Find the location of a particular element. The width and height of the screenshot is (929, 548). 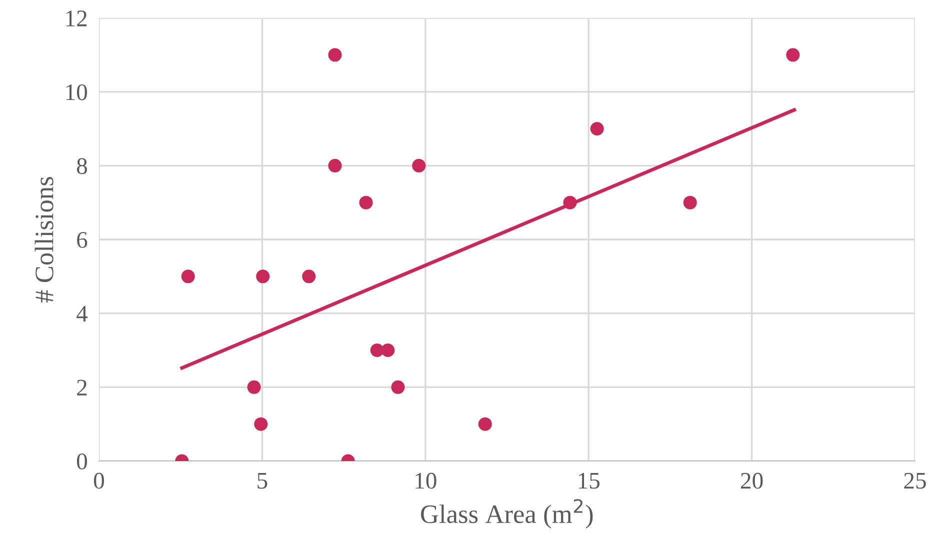

y-tick-label: 8 is located at coordinates (81, 166).